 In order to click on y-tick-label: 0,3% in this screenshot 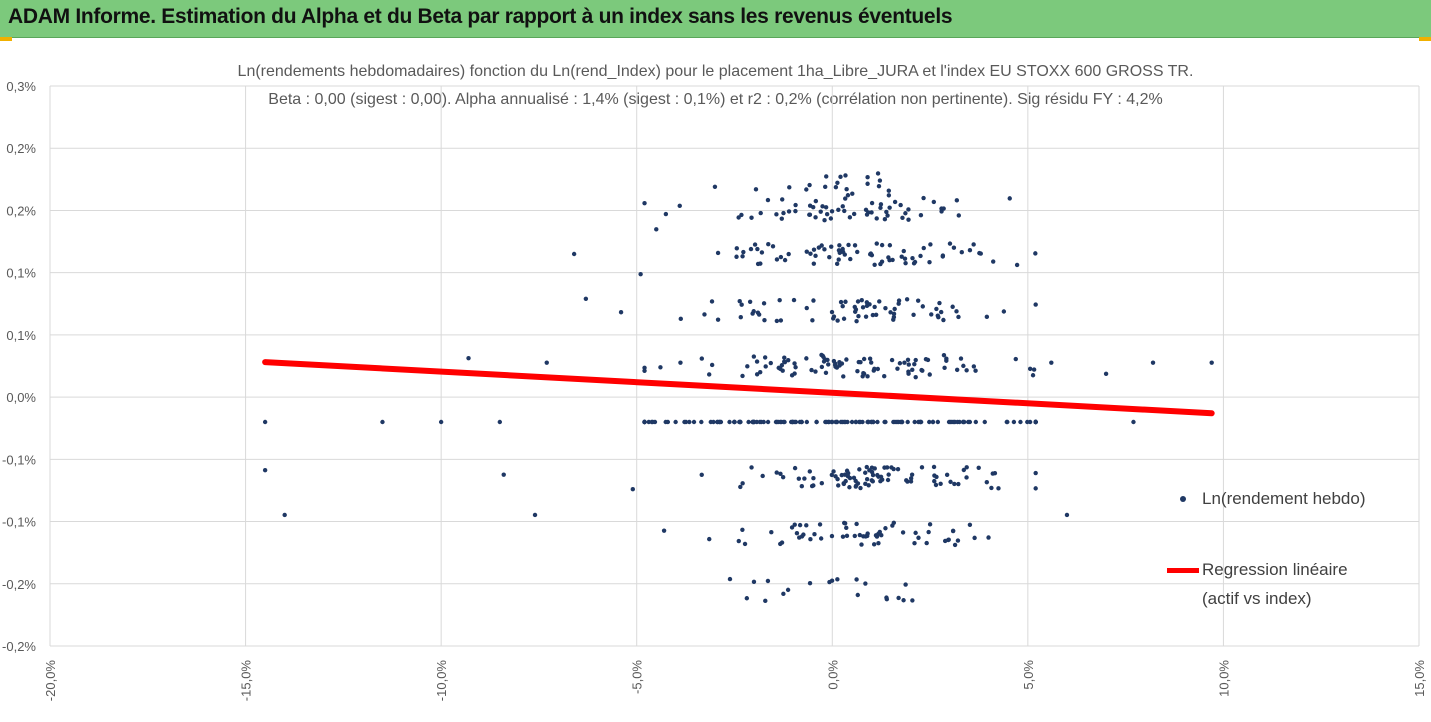, I will do `click(21, 86)`.